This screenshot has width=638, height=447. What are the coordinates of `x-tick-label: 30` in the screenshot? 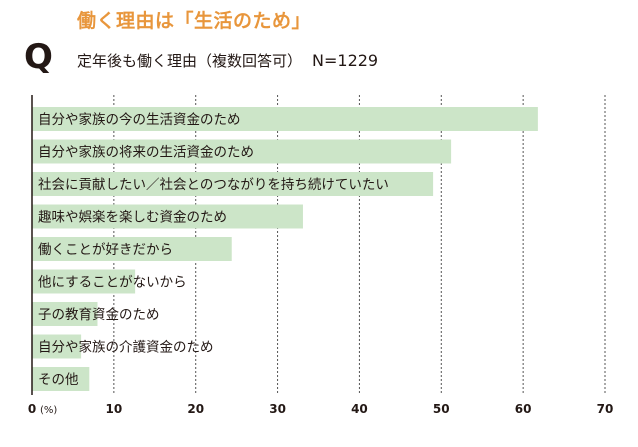 It's located at (277, 409).